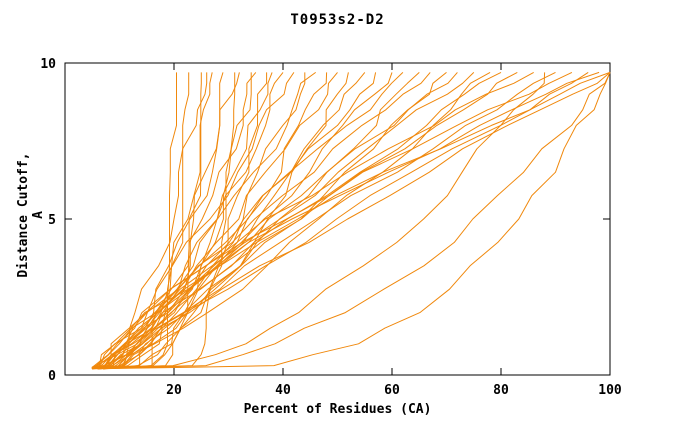 This screenshot has width=680, height=440. I want to click on y-tick-label: 0, so click(52, 376).